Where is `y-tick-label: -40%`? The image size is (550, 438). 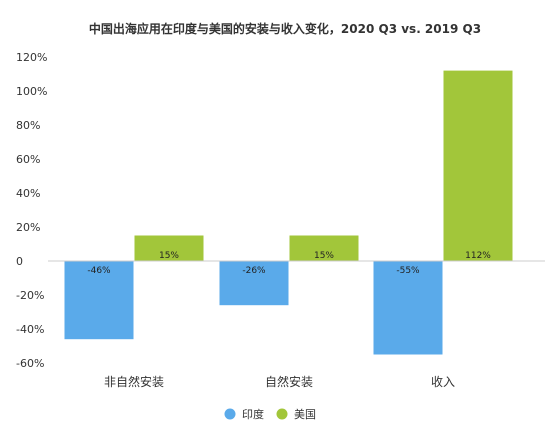 y-tick-label: -40% is located at coordinates (30, 329).